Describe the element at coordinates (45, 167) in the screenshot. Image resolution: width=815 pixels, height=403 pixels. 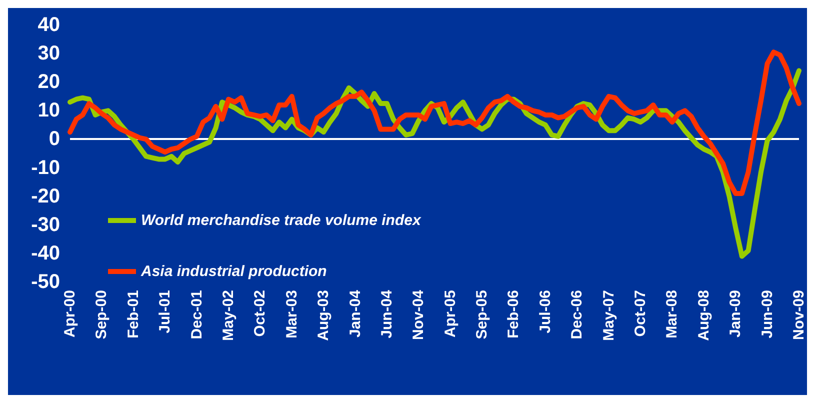
I see `y-tick-label: -10` at that location.